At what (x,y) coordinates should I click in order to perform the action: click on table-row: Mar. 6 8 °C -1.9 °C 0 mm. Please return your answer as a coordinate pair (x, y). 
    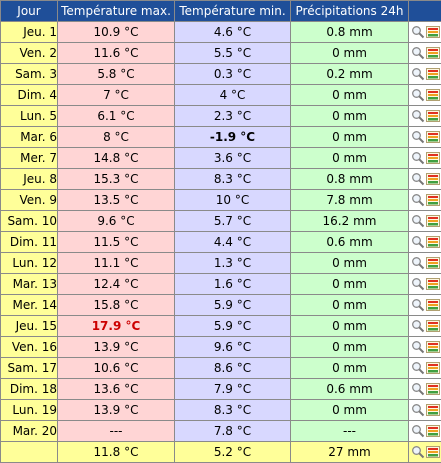
    Looking at the image, I should click on (221, 137).